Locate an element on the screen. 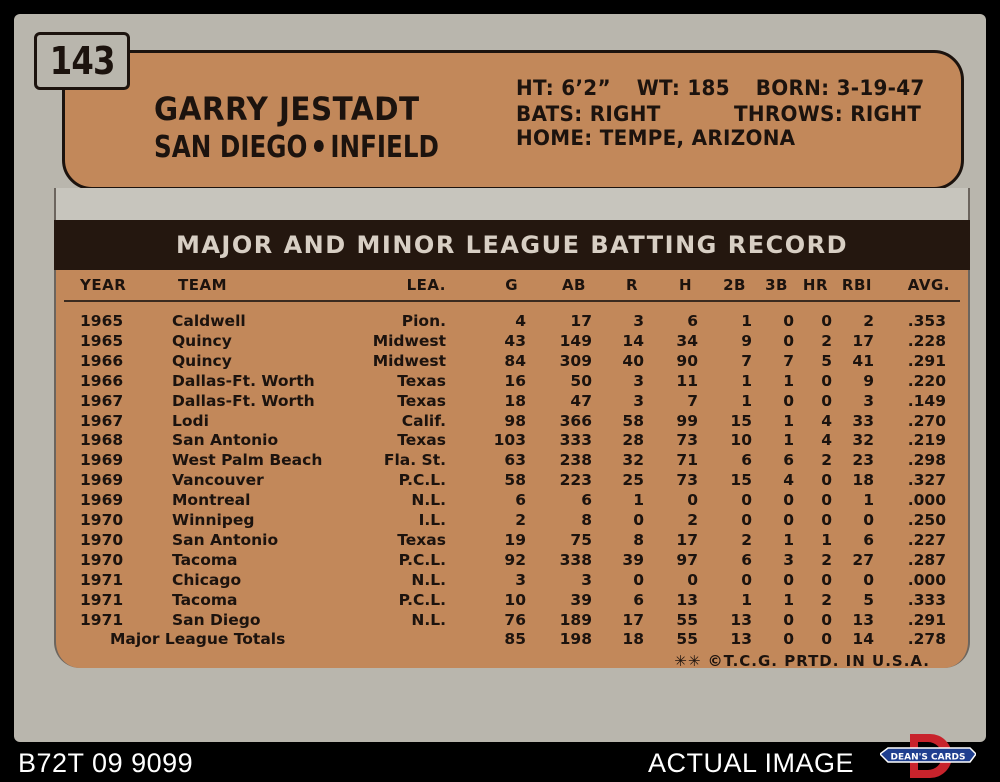 This screenshot has height=782, width=1000. table-cell: 28 is located at coordinates (633, 440).